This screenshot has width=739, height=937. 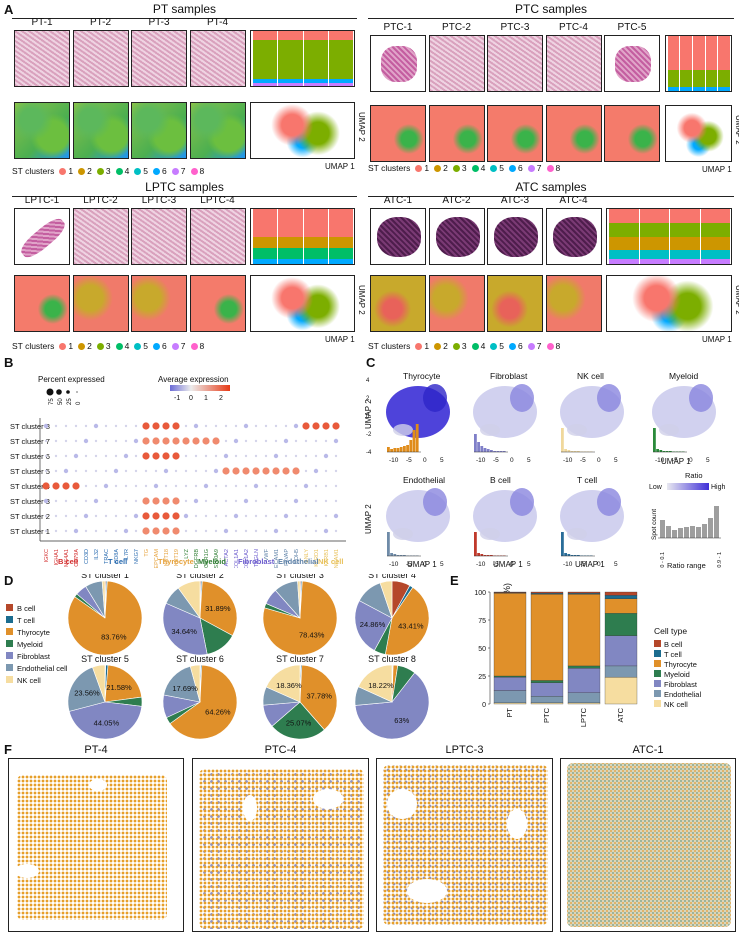 What do you see at coordinates (302, 130) in the screenshot?
I see `umap-plot` at bounding box center [302, 130].